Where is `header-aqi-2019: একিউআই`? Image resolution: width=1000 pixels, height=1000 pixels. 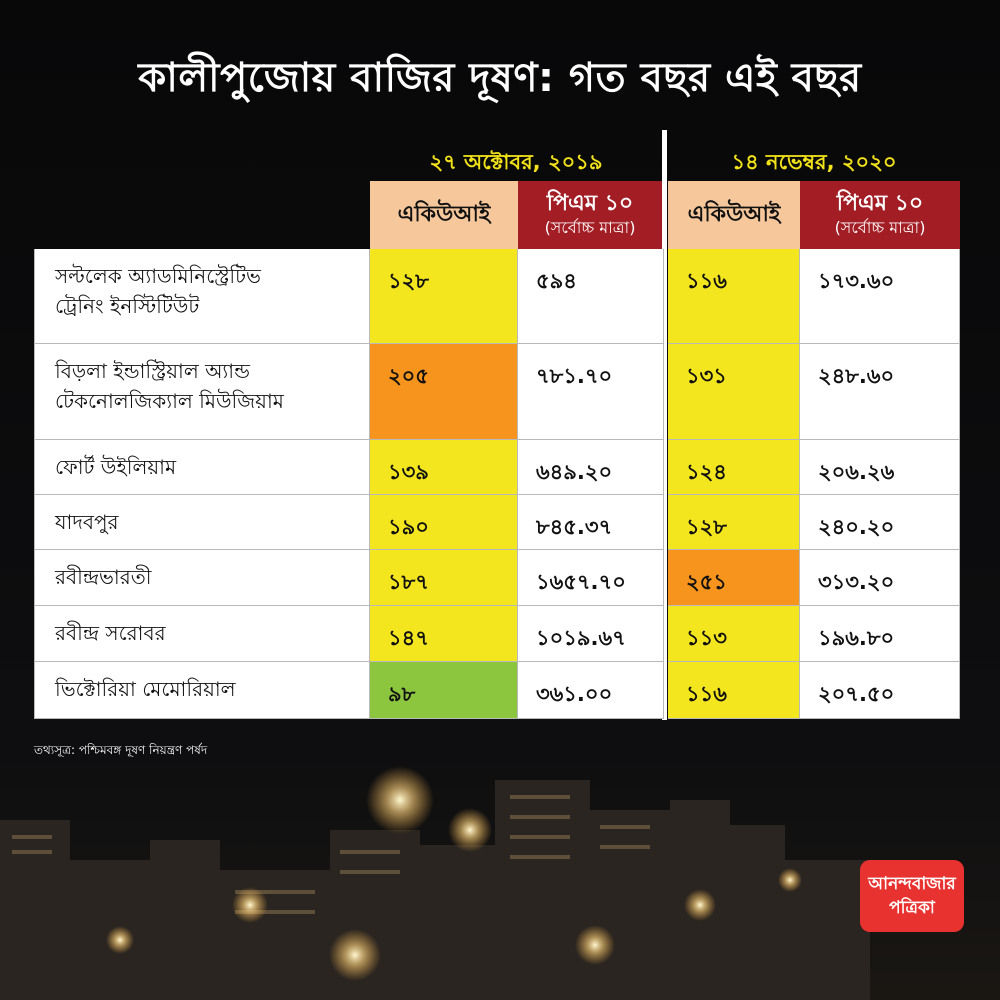
header-aqi-2019: একিউআই is located at coordinates (444, 215).